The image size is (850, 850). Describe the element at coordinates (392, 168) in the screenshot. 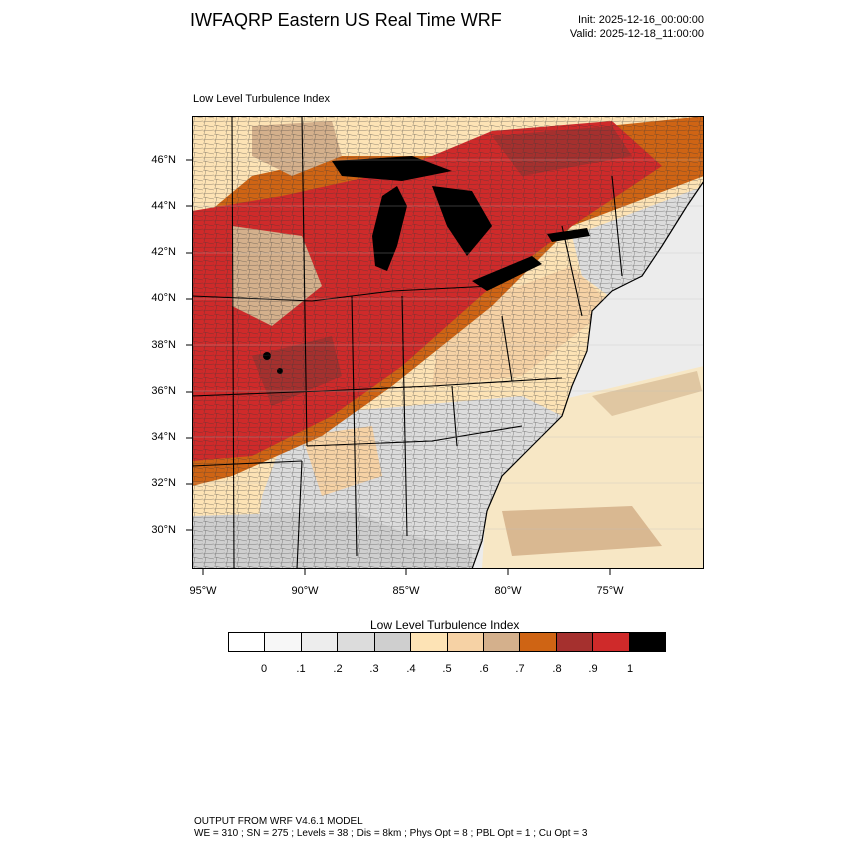

I see `lake-superior` at that location.